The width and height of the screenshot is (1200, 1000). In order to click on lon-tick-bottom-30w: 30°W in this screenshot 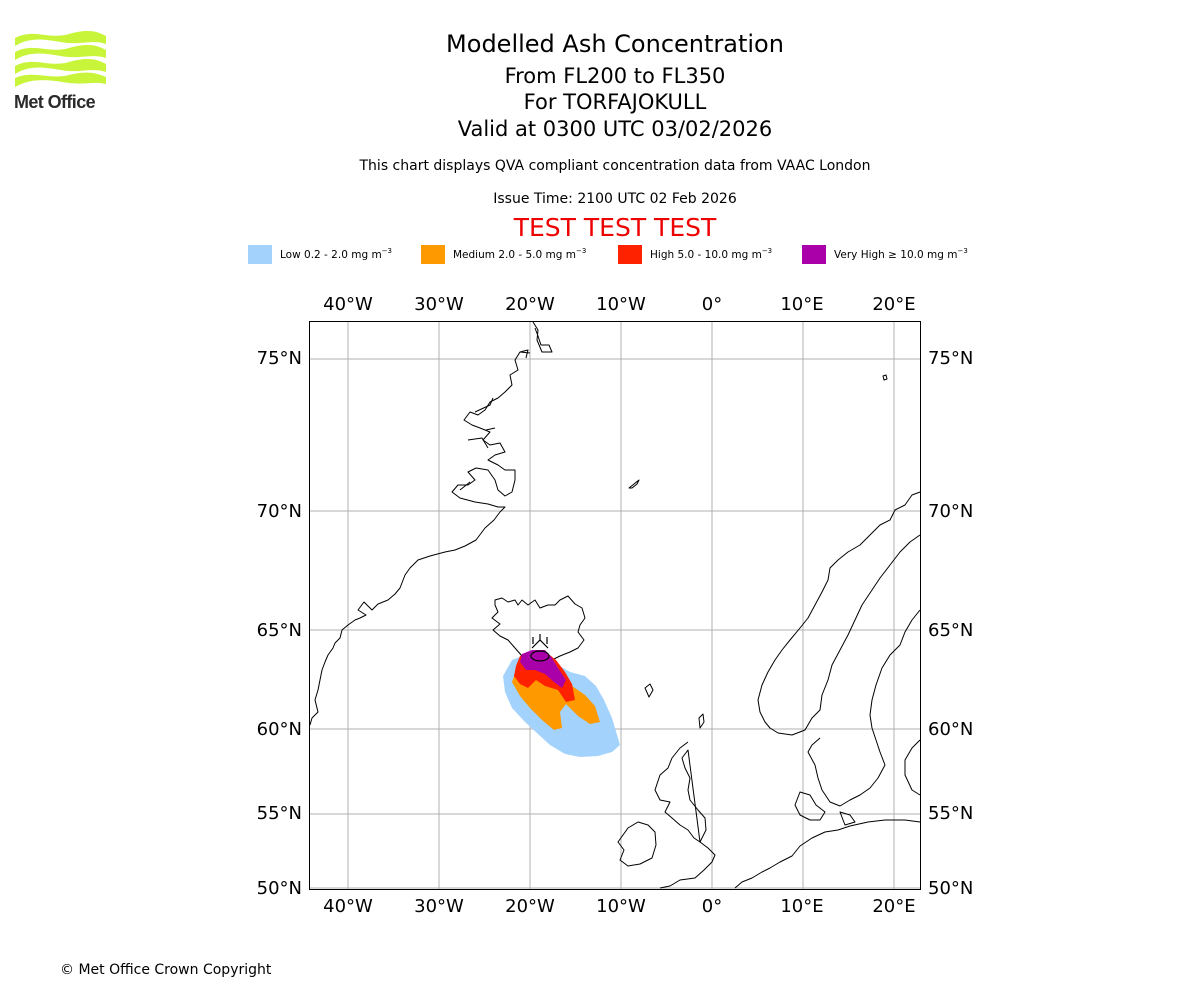, I will do `click(439, 906)`.